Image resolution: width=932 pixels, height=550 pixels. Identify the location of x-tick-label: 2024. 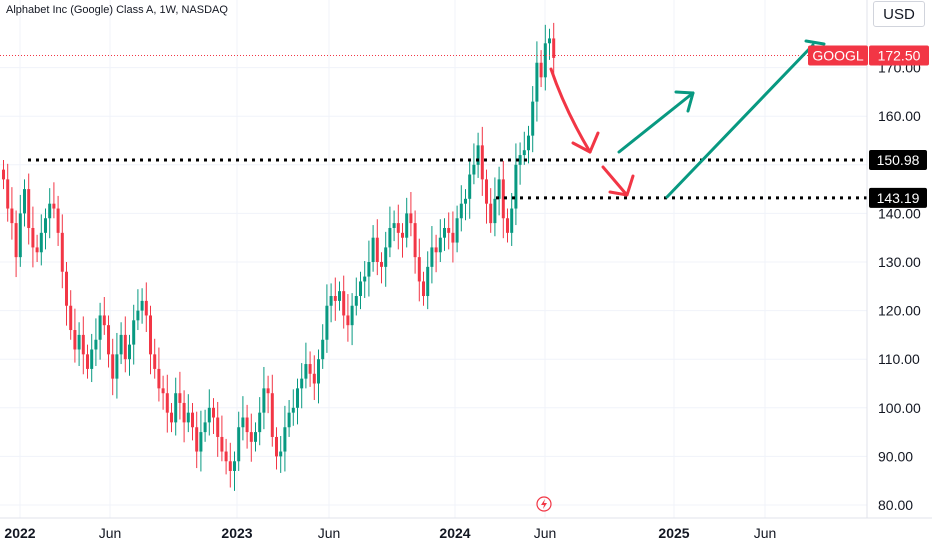
(454, 533).